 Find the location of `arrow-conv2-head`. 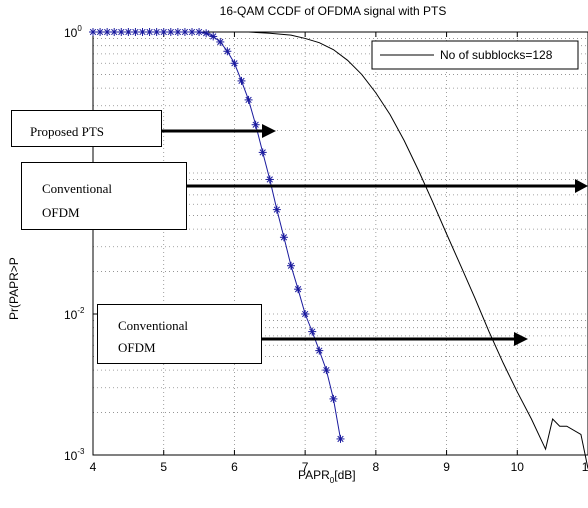

arrow-conv2-head is located at coordinates (521, 339).